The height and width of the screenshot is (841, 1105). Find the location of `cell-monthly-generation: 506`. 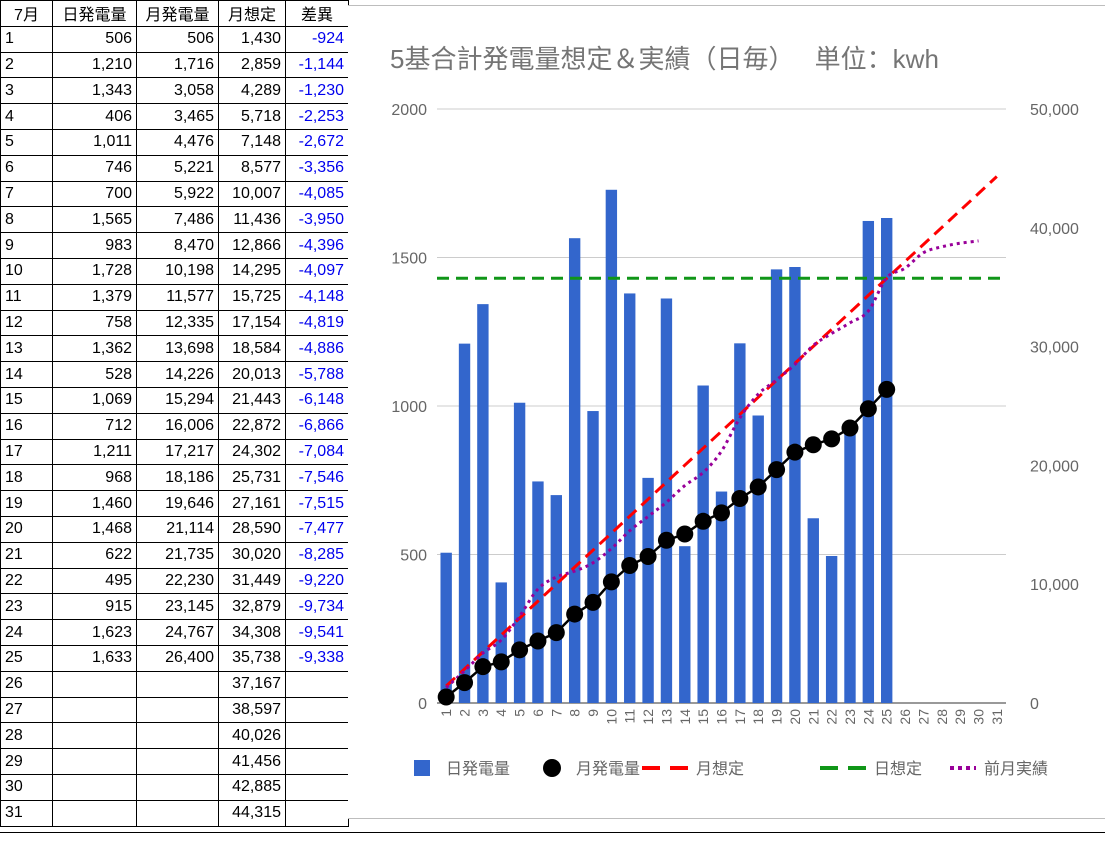

cell-monthly-generation: 506 is located at coordinates (177, 39).